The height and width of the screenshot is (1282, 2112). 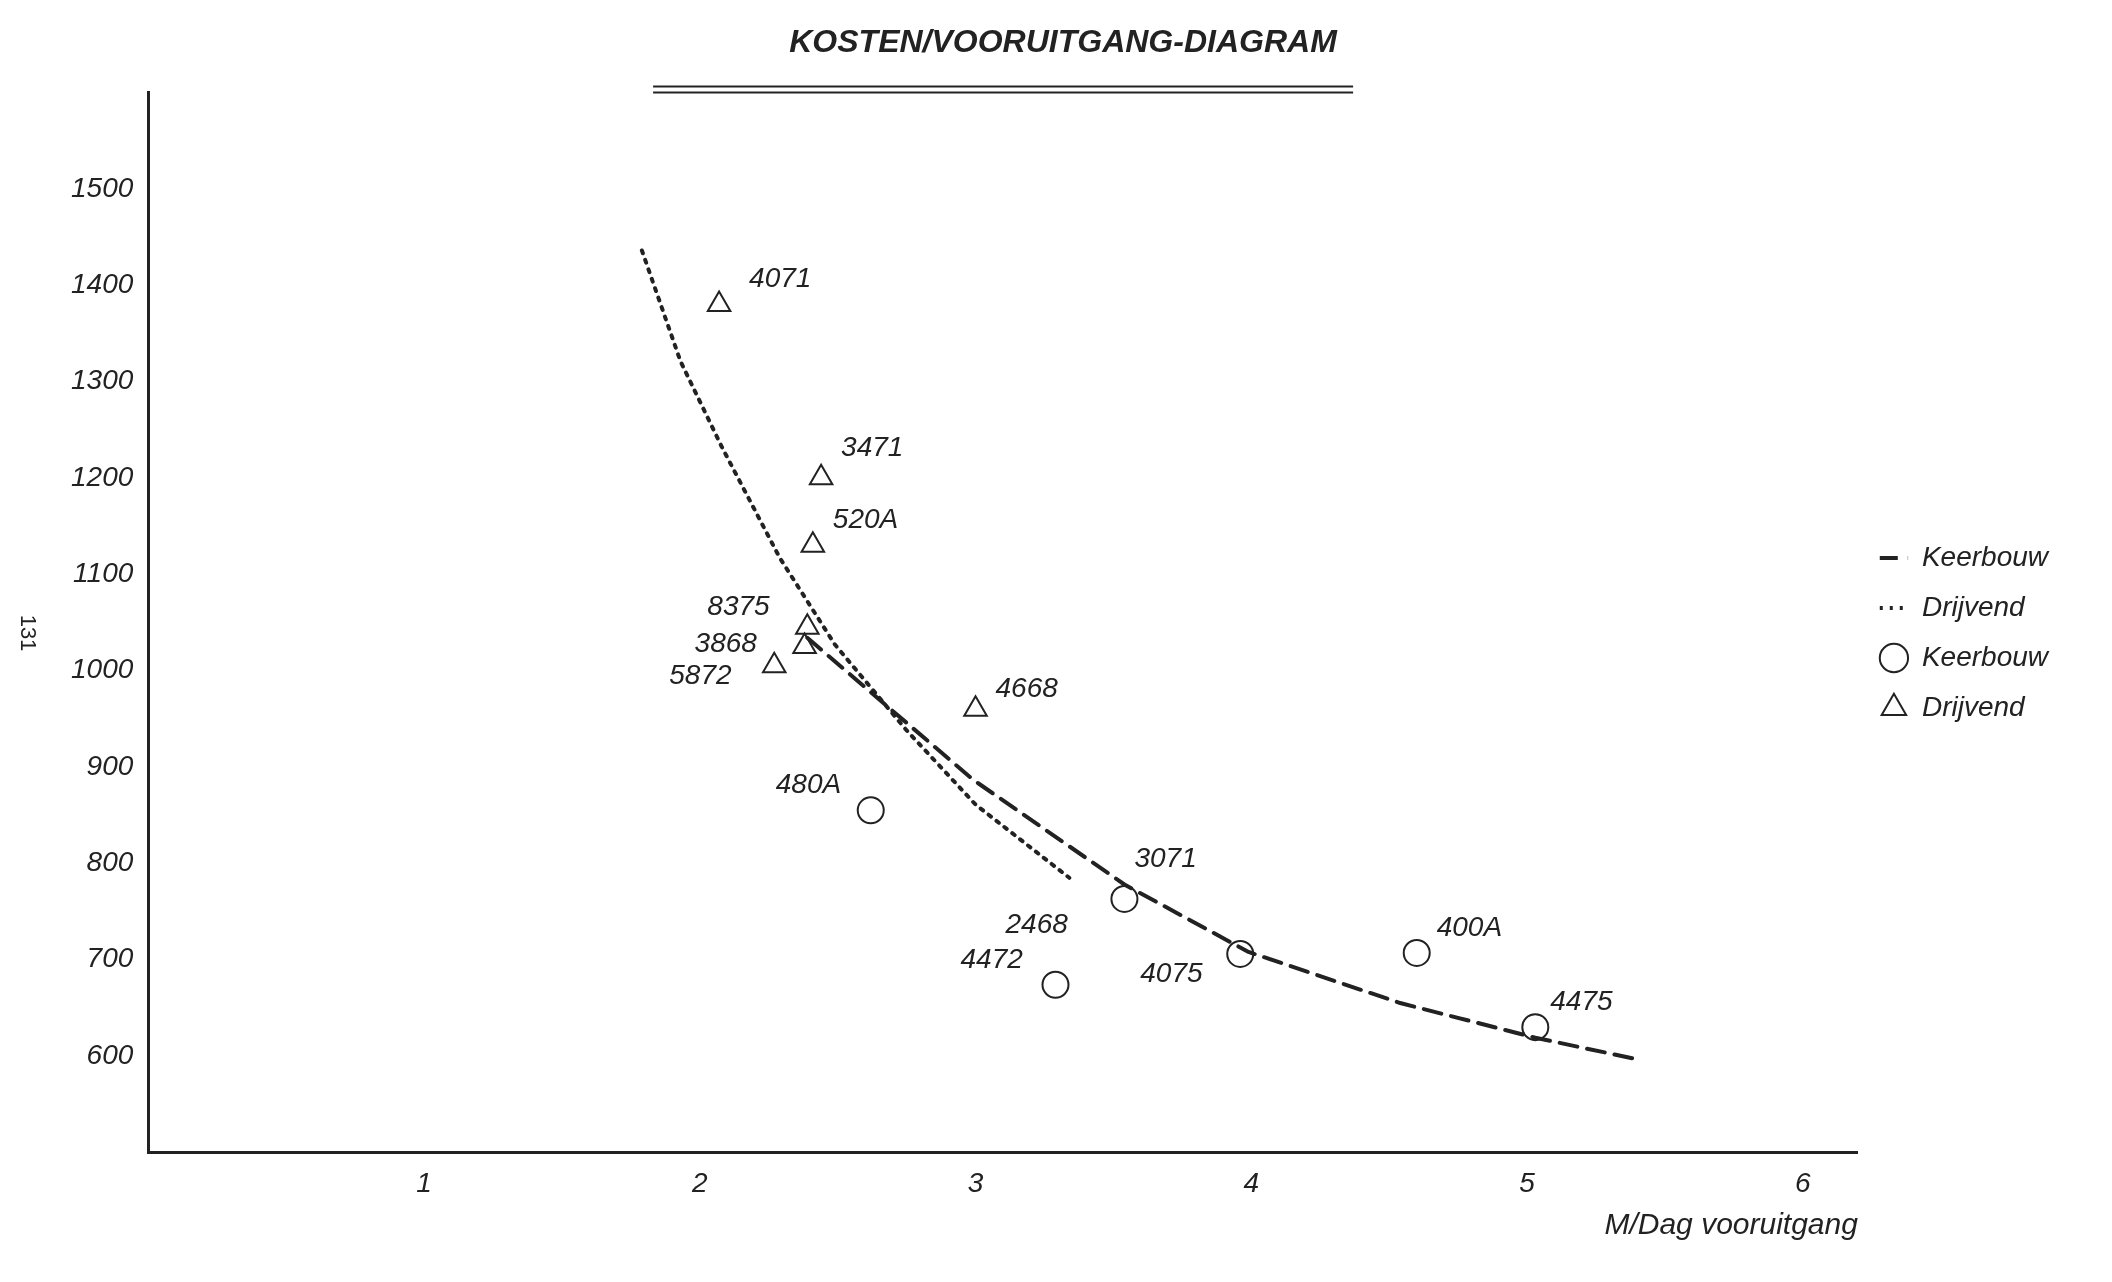 What do you see at coordinates (726, 643) in the screenshot?
I see `annotation: 3868` at bounding box center [726, 643].